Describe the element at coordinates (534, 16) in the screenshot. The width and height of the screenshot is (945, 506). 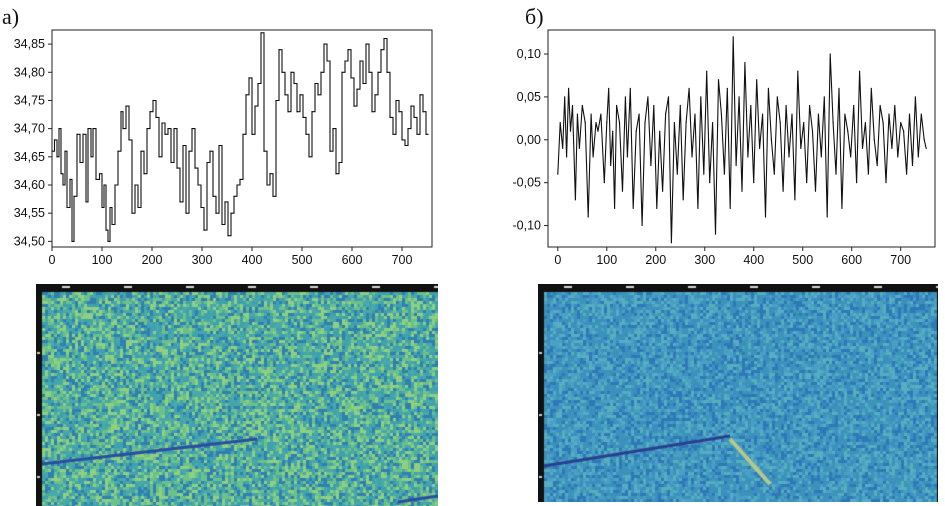
I see `panel-label-b: б)` at that location.